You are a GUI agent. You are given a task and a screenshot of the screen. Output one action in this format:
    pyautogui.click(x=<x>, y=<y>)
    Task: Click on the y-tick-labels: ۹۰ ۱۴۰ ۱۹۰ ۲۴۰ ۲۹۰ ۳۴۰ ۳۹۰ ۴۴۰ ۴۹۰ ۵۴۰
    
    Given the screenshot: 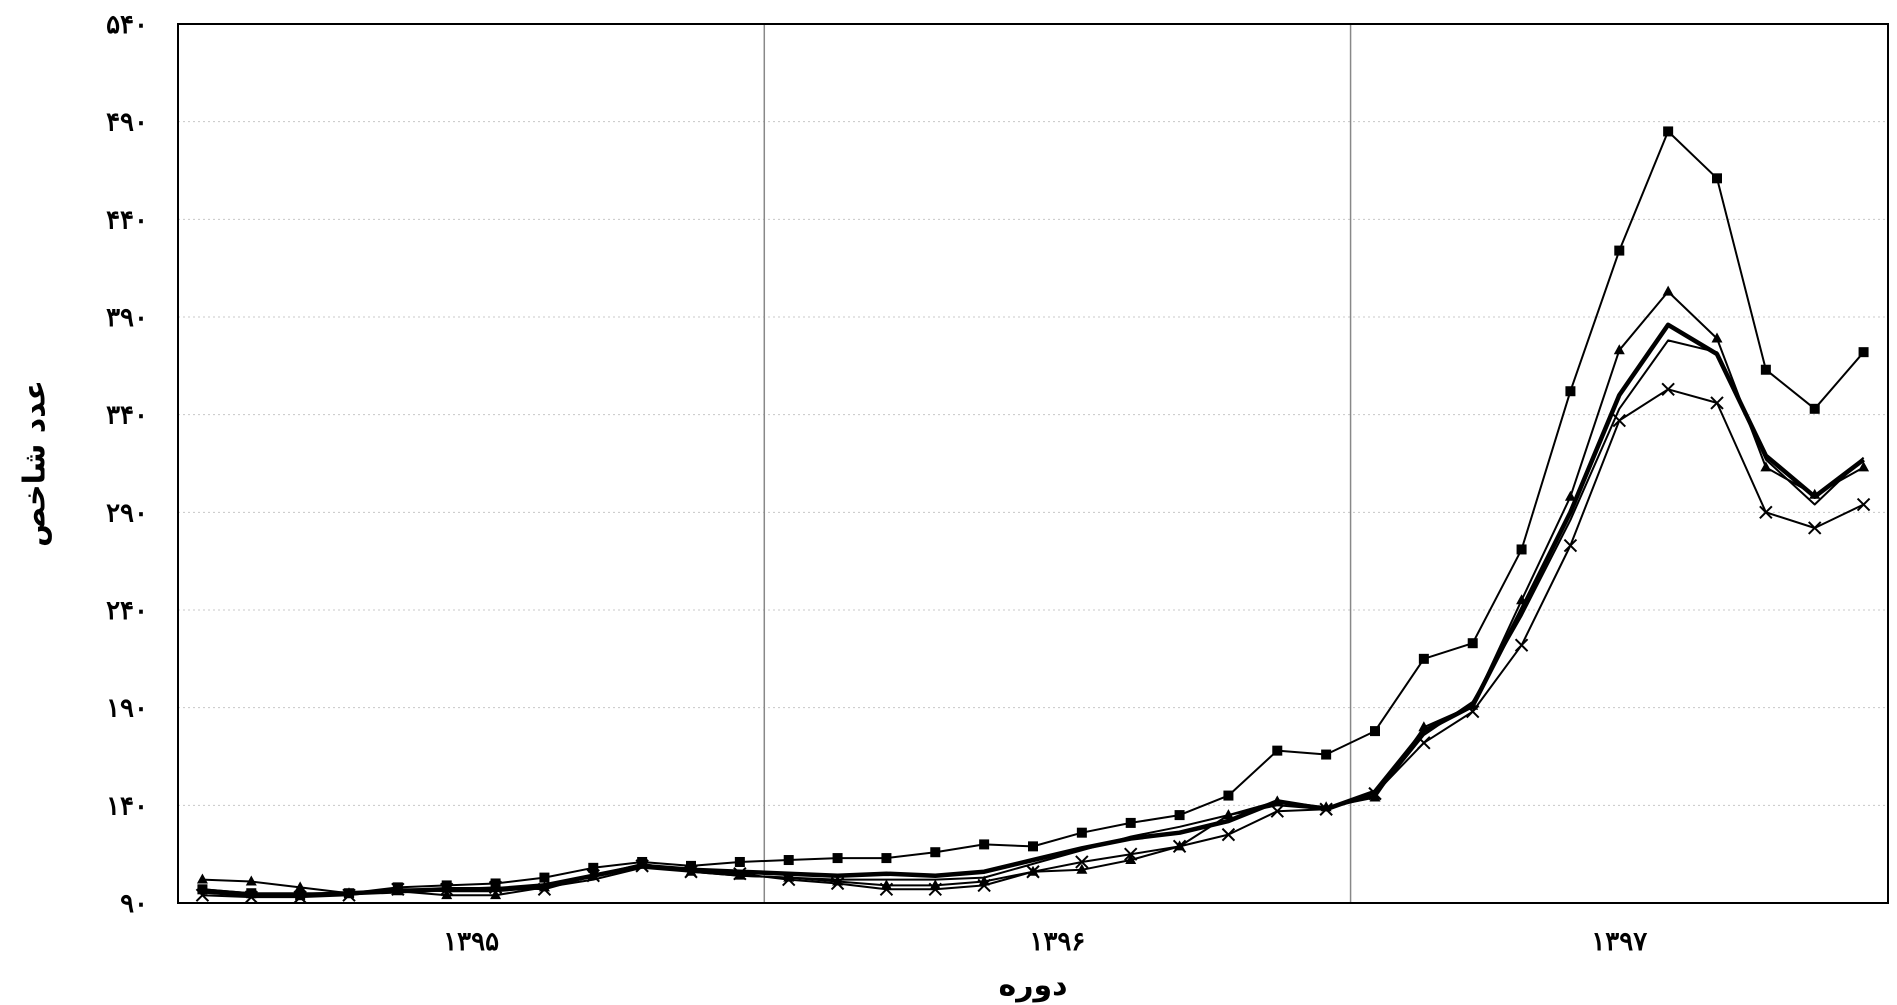 What is the action you would take?
    pyautogui.click(x=127, y=464)
    